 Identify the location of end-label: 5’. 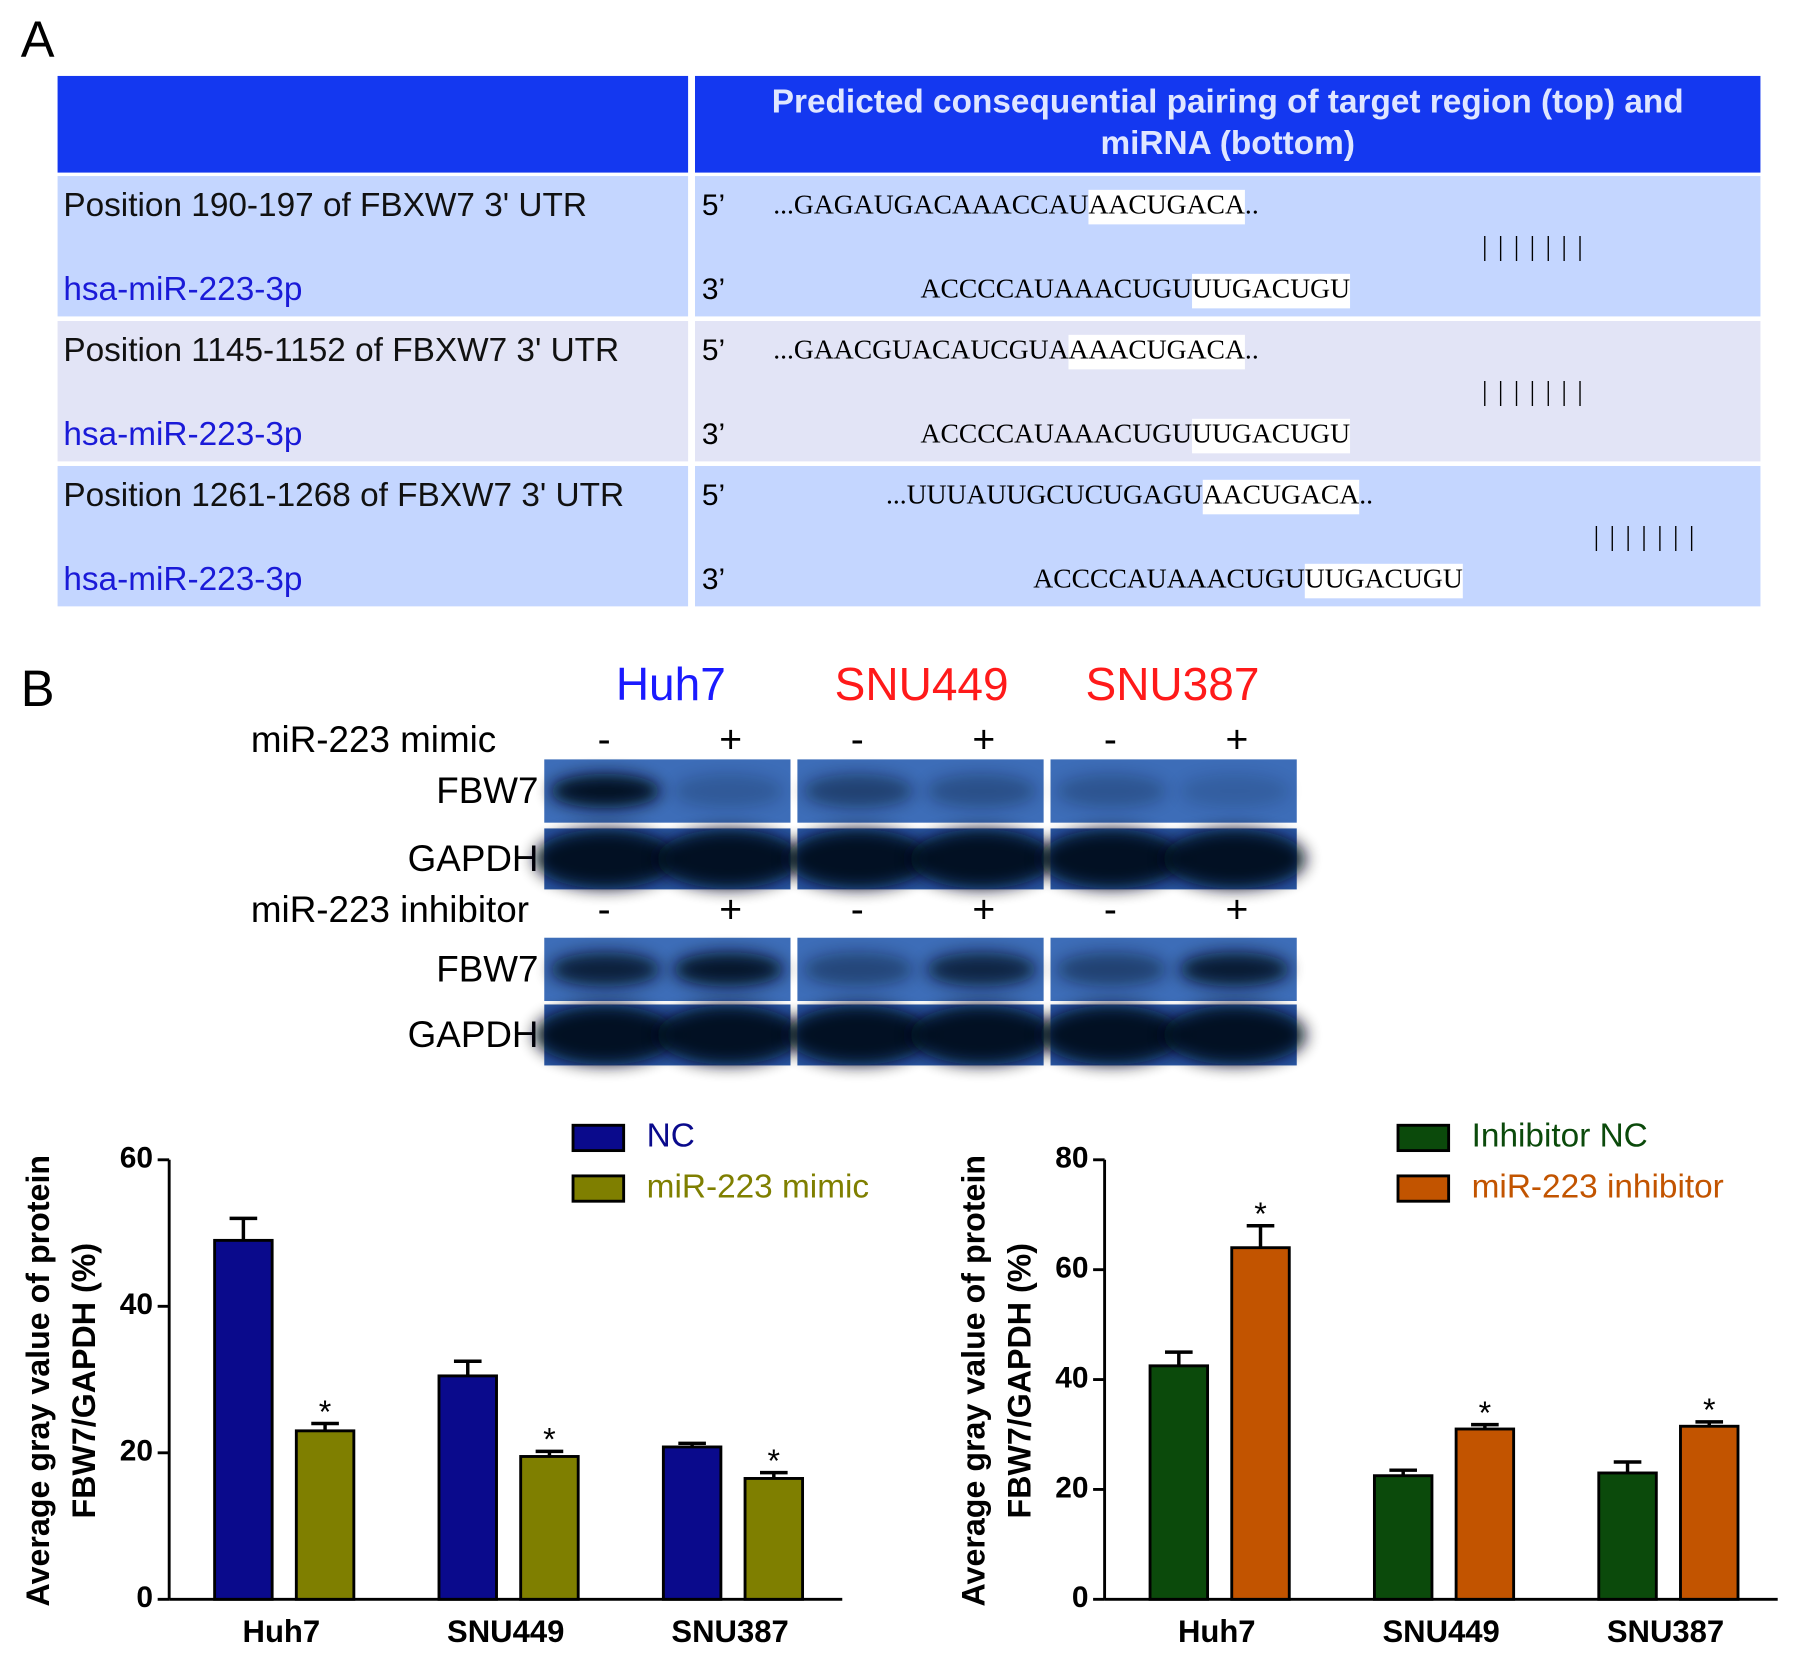
(713, 205).